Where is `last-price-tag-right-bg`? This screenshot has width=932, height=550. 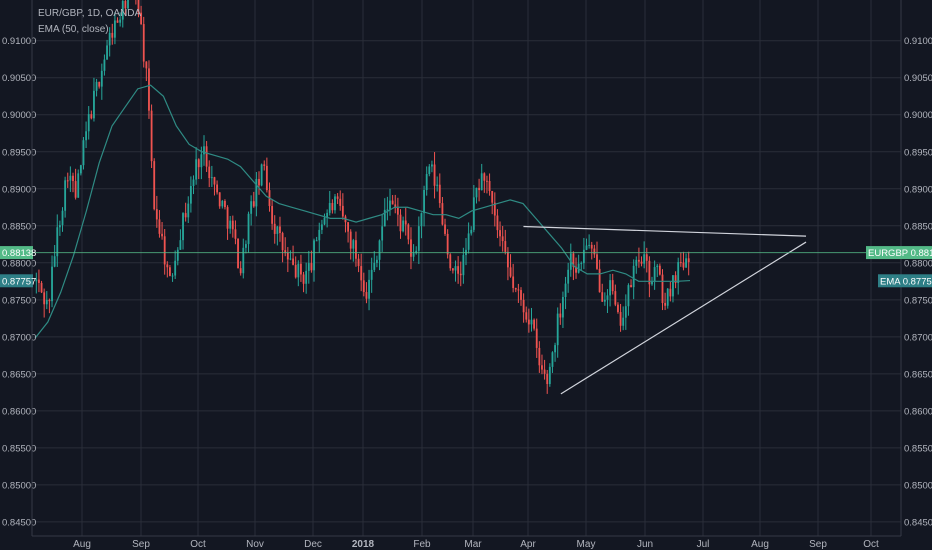
last-price-tag-right-bg is located at coordinates (899, 253).